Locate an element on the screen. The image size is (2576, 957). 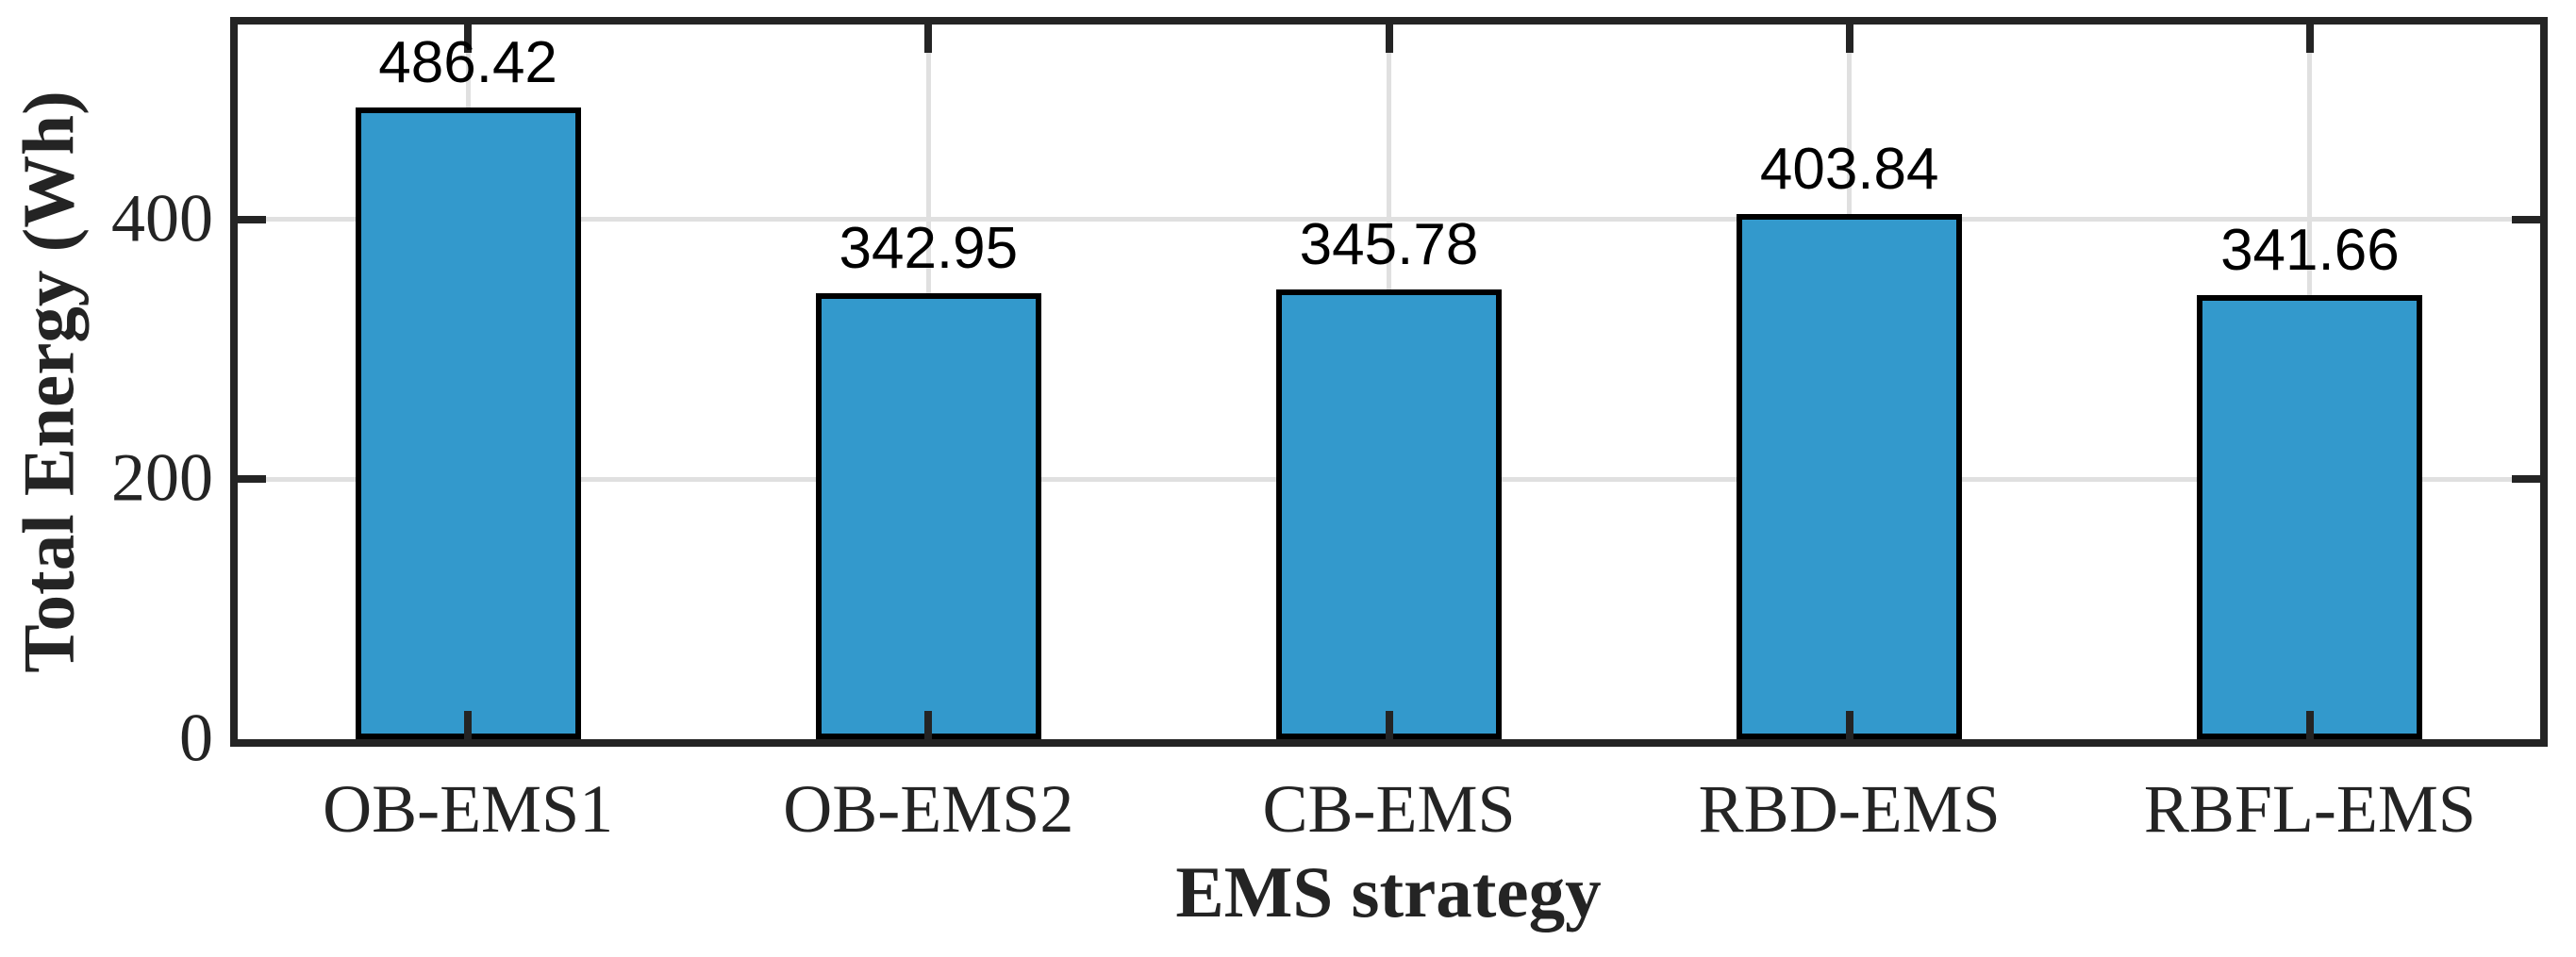
bar-rbfl-ems is located at coordinates (2310, 517).